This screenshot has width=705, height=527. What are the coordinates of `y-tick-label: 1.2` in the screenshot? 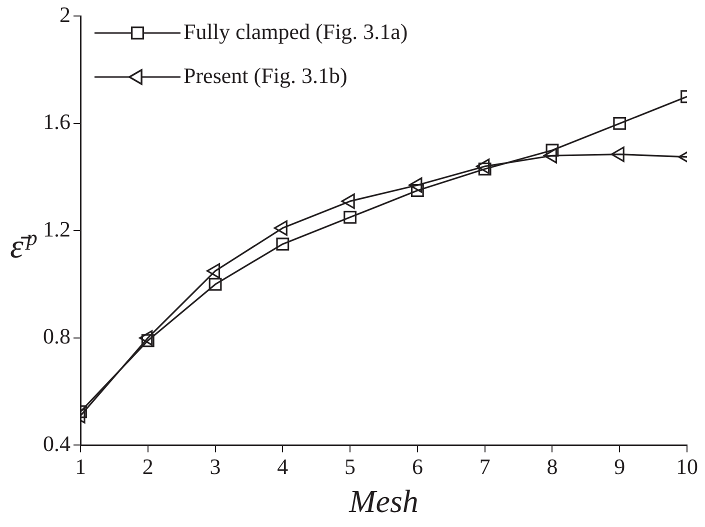 It's located at (56, 229).